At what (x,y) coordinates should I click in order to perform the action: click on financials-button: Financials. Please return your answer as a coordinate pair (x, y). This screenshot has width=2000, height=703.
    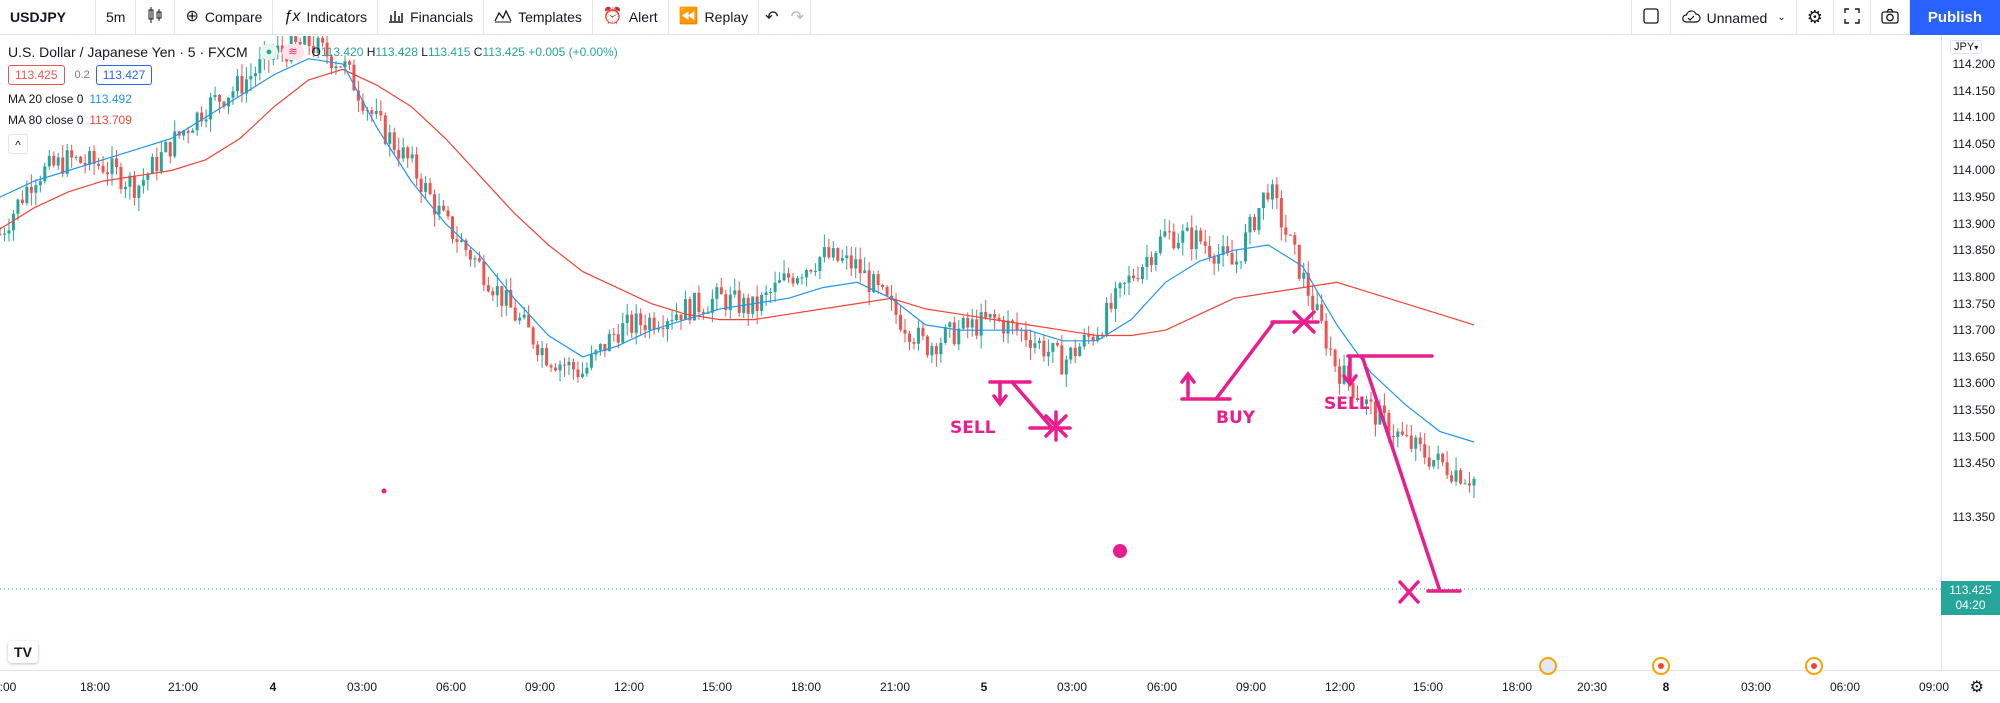
    Looking at the image, I should click on (431, 17).